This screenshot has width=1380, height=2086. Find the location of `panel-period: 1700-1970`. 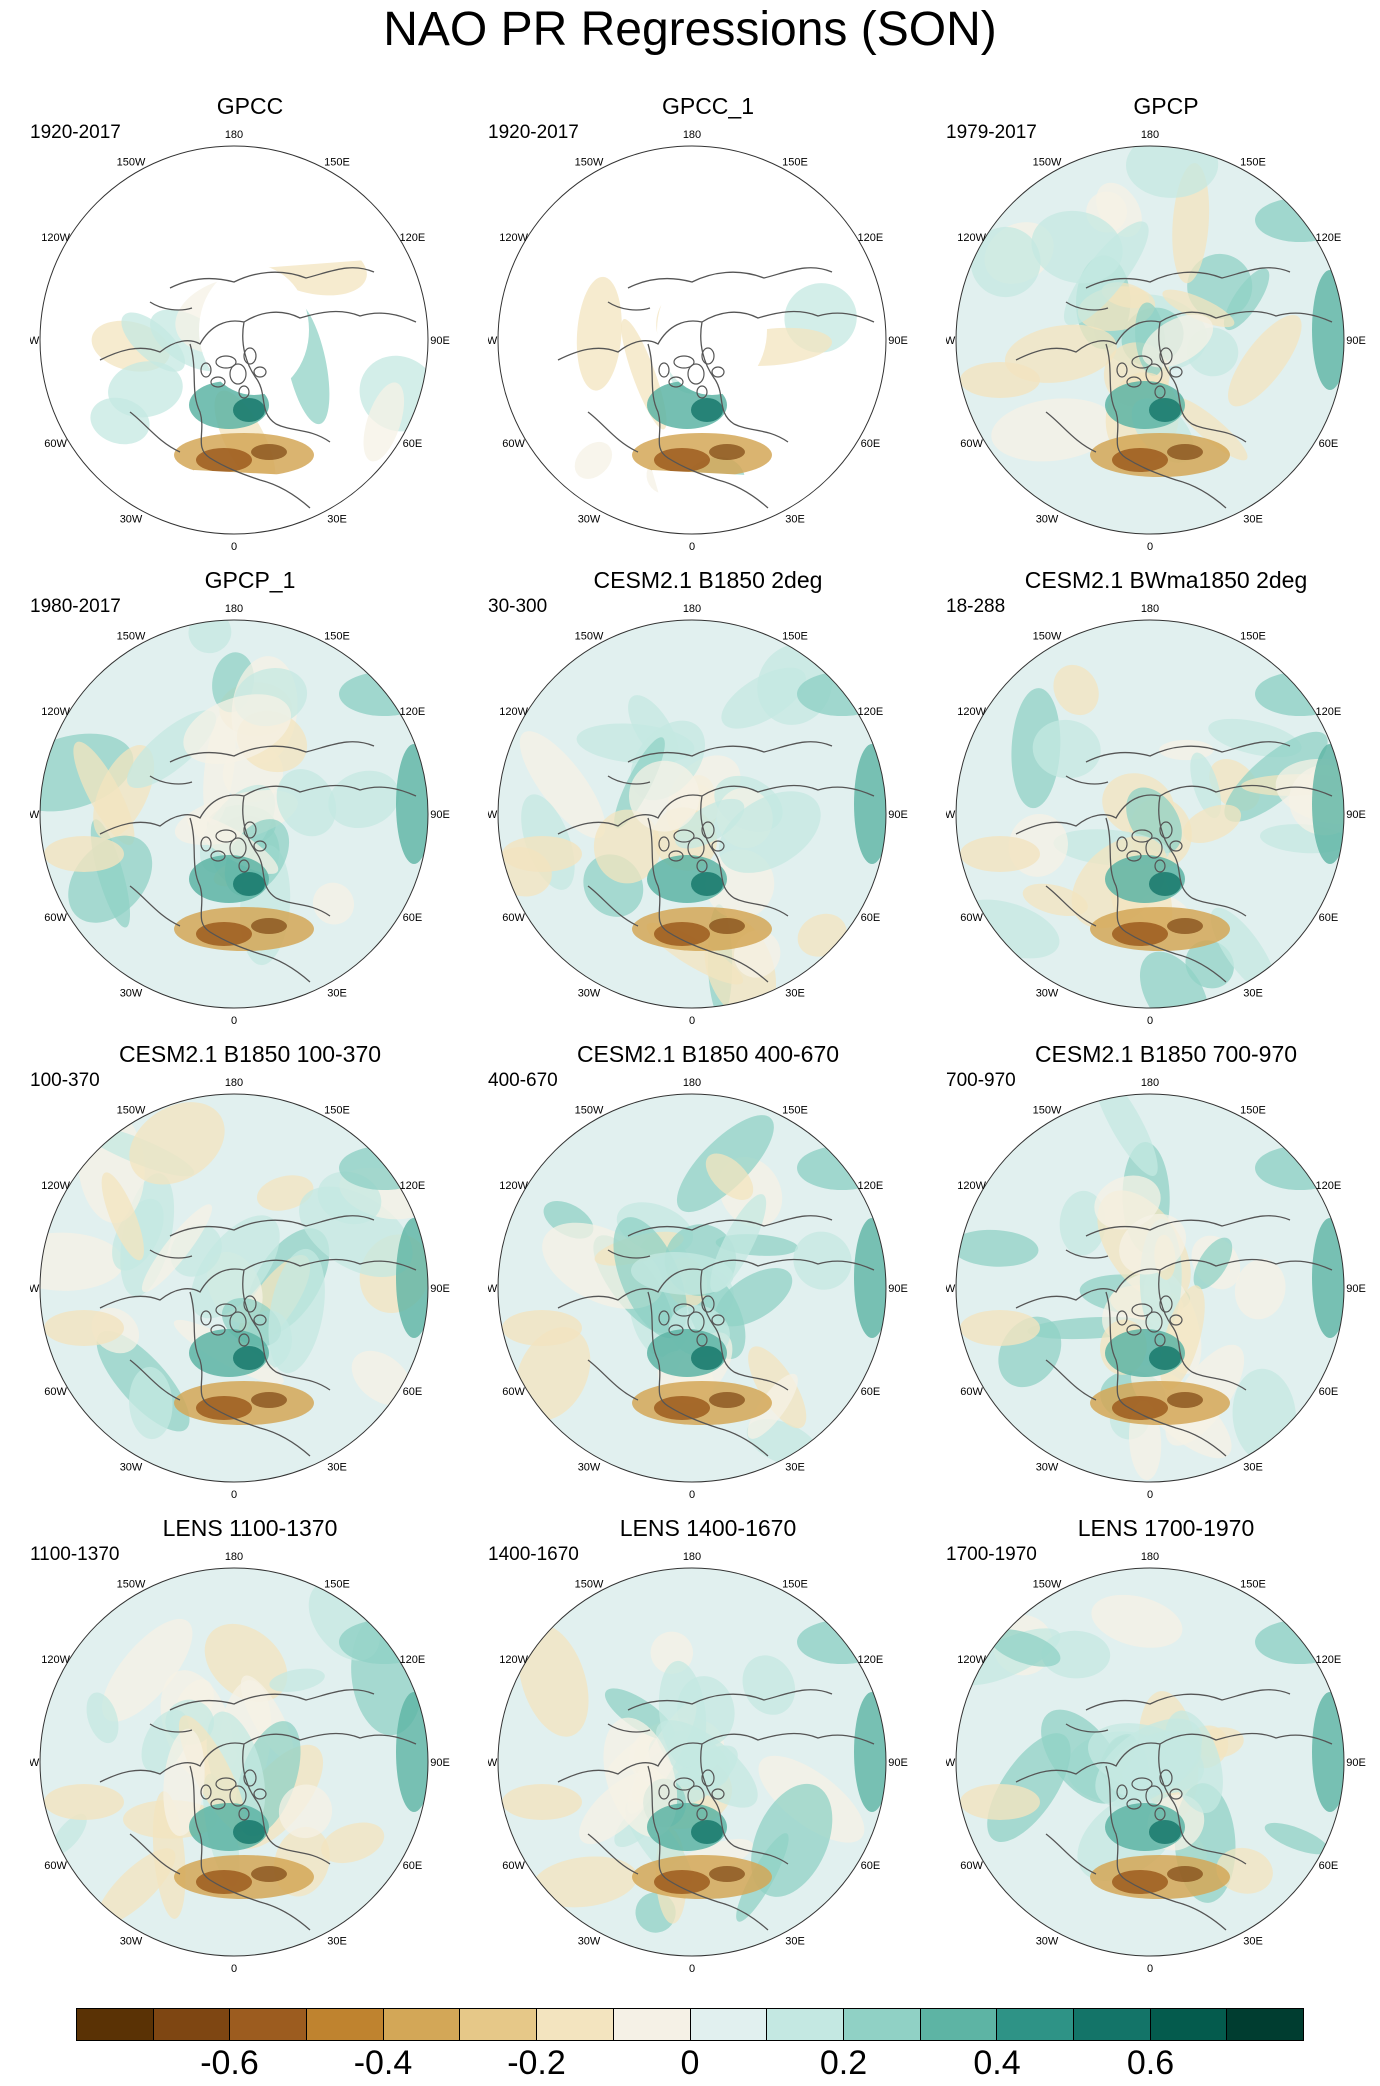

panel-period: 1700-1970 is located at coordinates (991, 1554).